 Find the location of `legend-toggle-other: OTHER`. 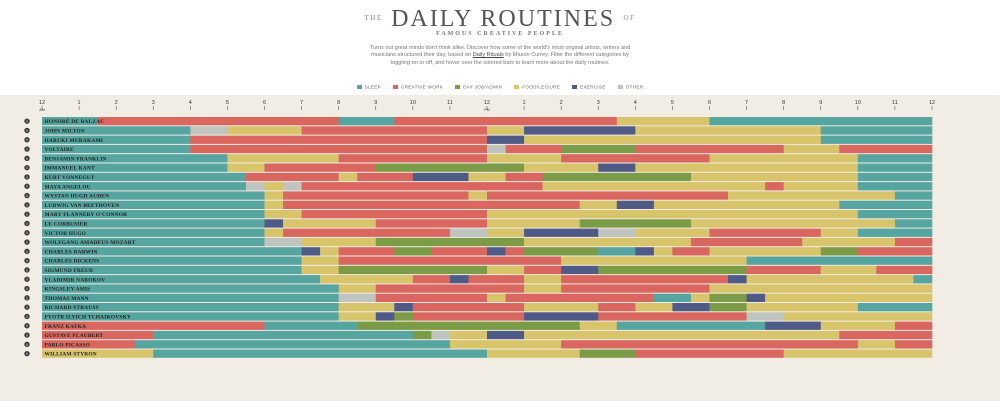

legend-toggle-other: OTHER is located at coordinates (630, 86).